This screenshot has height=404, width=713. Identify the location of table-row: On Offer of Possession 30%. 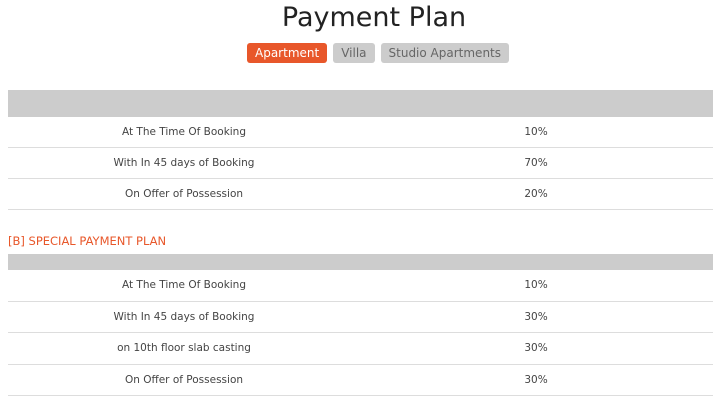
(360, 381).